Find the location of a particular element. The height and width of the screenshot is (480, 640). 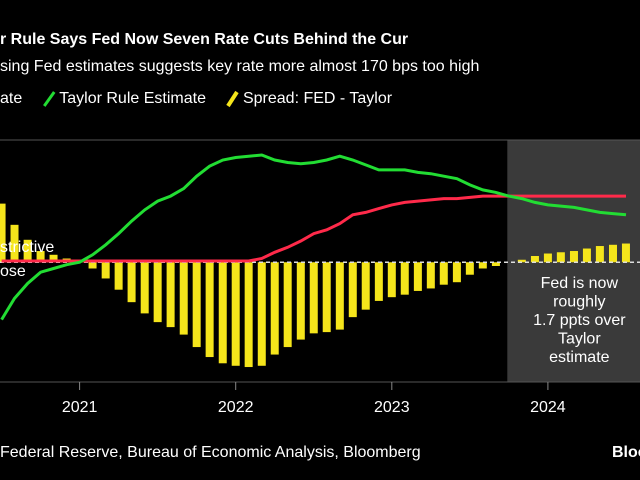

legend-label: ate is located at coordinates (11, 98).